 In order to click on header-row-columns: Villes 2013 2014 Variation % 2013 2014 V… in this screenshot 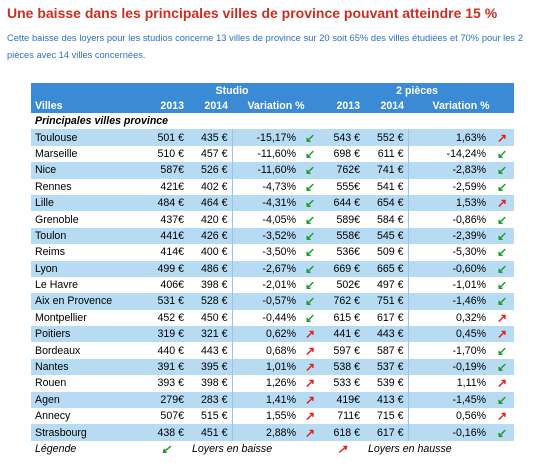, I will do `click(273, 105)`.